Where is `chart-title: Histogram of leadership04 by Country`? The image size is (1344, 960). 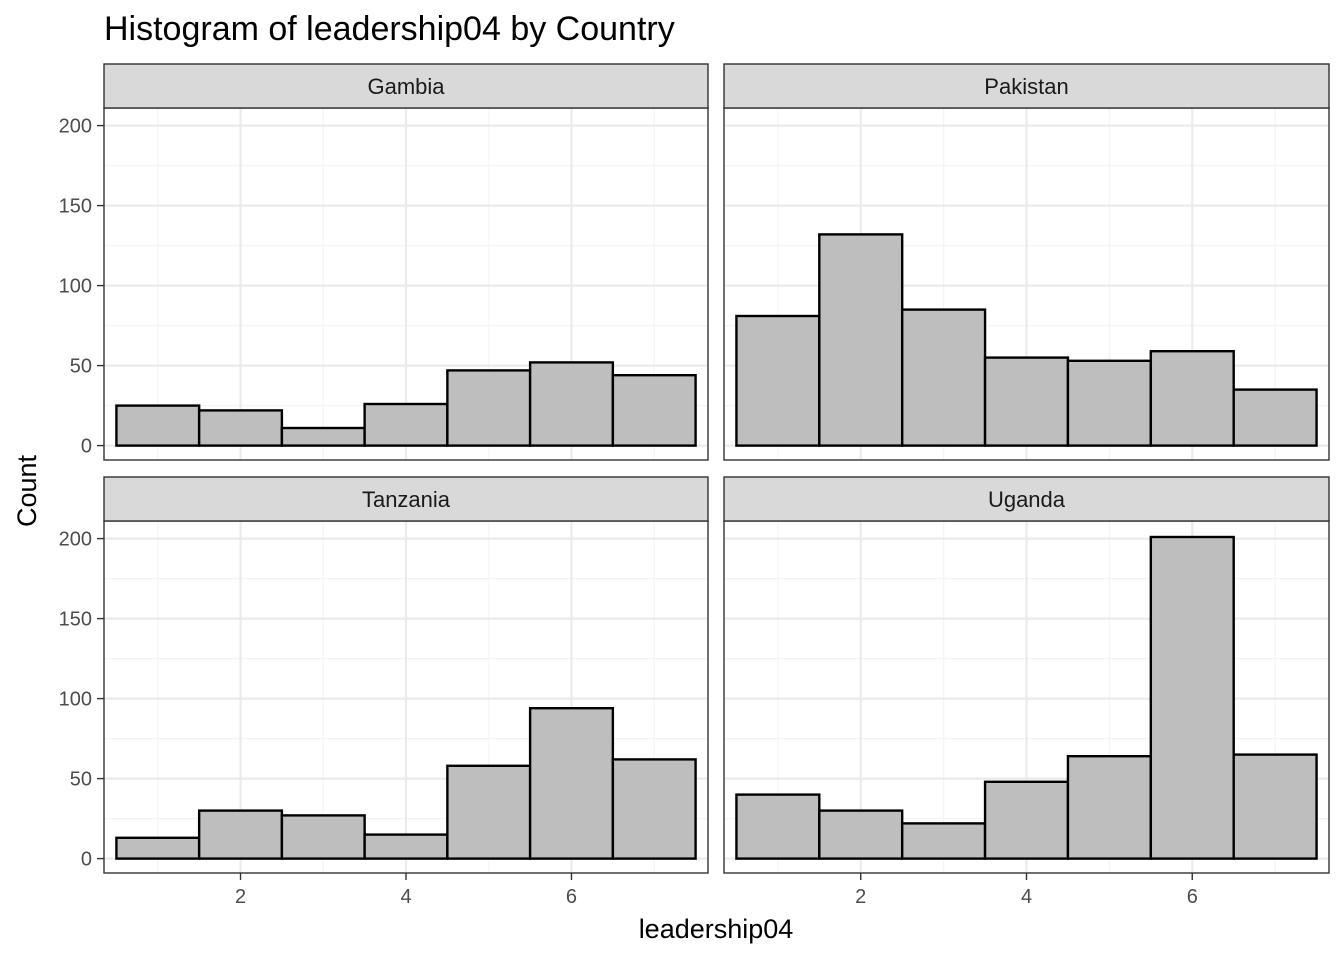
chart-title: Histogram of leadership04 by Country is located at coordinates (389, 29).